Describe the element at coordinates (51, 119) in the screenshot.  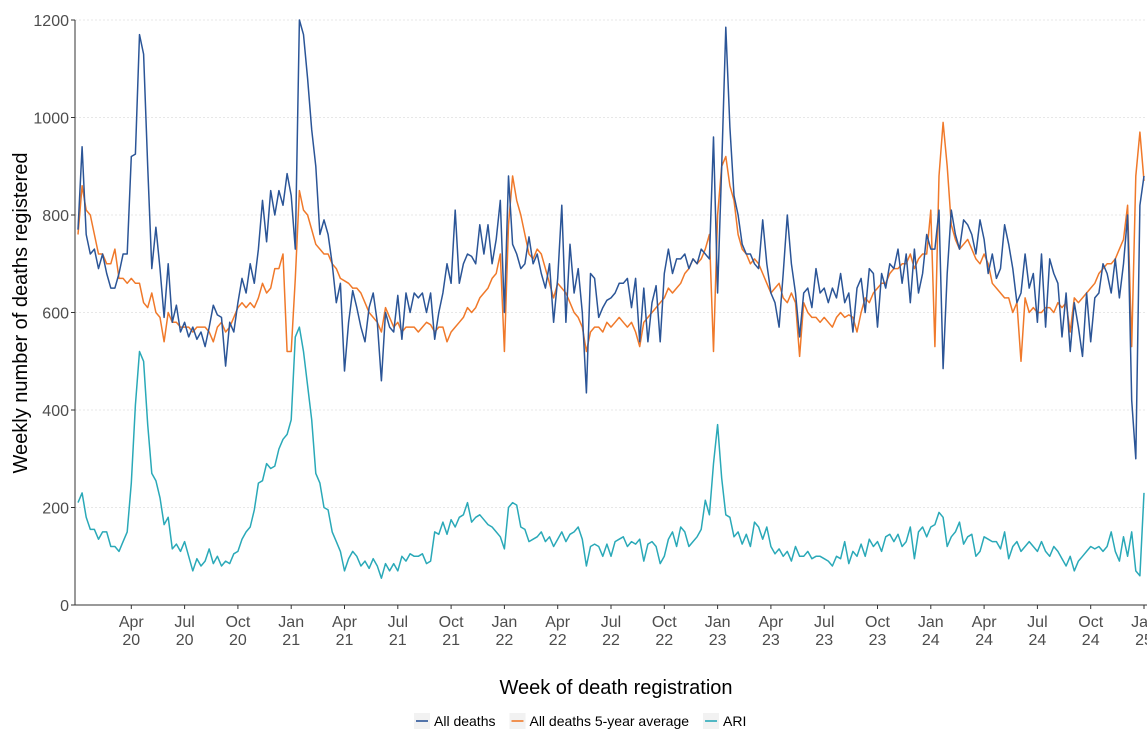
I see `y-tick-label: 1000` at that location.